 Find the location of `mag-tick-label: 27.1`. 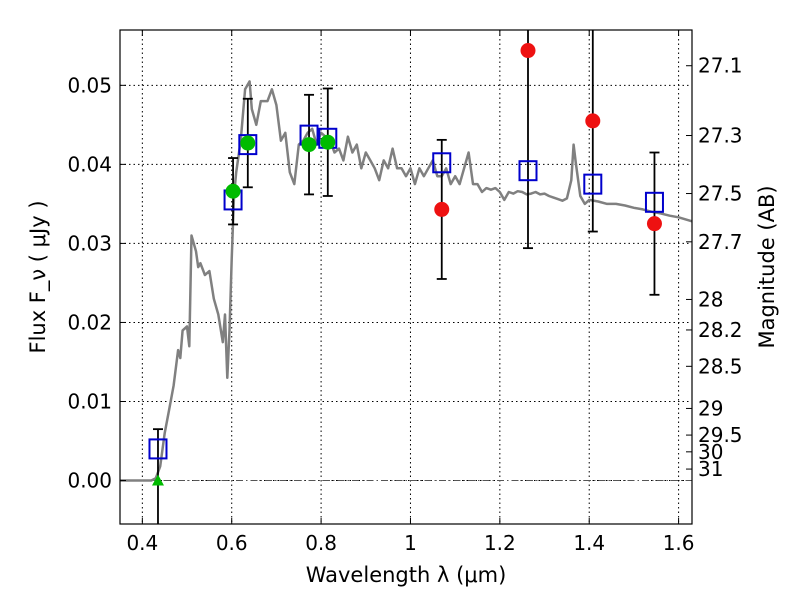

mag-tick-label: 27.1 is located at coordinates (720, 66).